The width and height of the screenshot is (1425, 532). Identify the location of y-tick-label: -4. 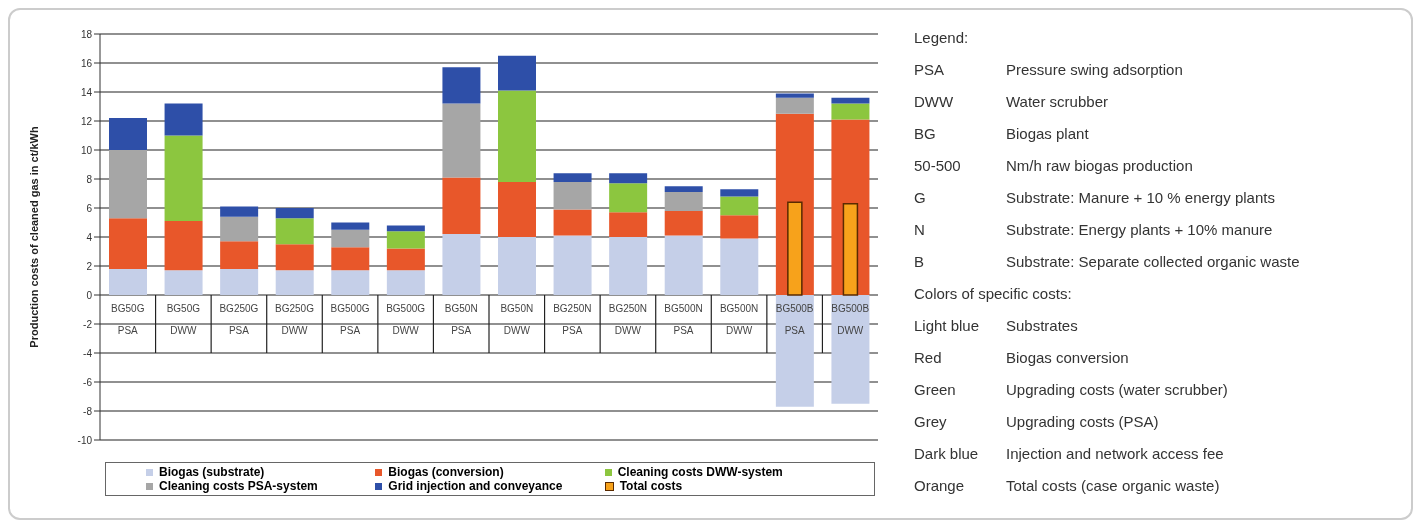
(88, 353).